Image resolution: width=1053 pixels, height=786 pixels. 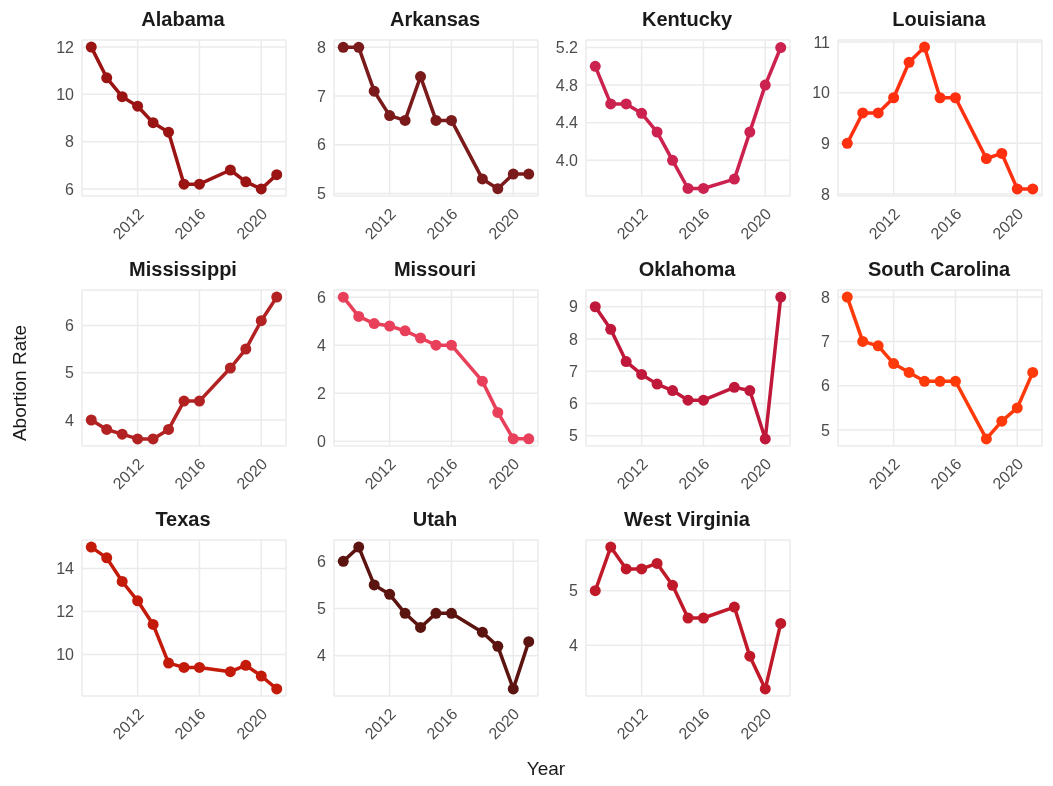 I want to click on chart-title: Texas, so click(x=183, y=520).